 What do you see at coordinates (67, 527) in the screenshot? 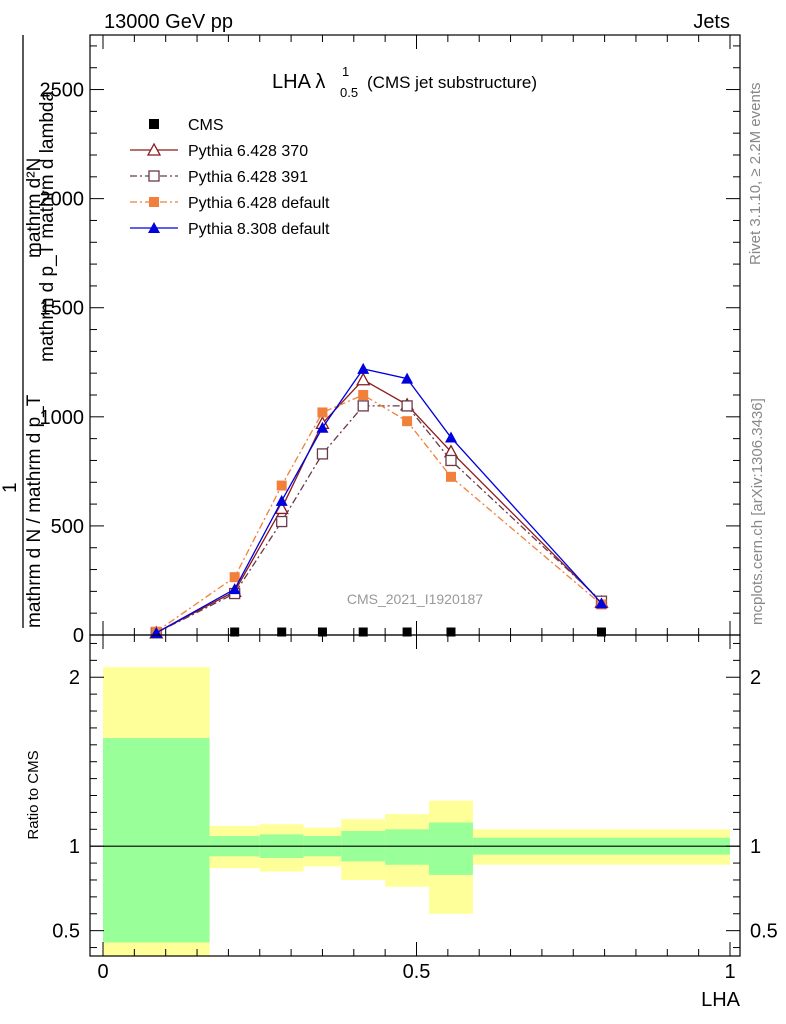
I see `main-y-tick-label: 500` at bounding box center [67, 527].